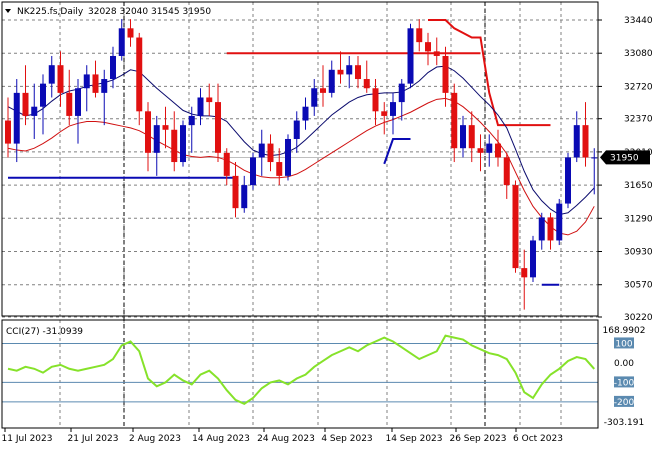 The image size is (660, 450). What do you see at coordinates (638, 54) in the screenshot?
I see `price-tick-label: 33080` at bounding box center [638, 54].